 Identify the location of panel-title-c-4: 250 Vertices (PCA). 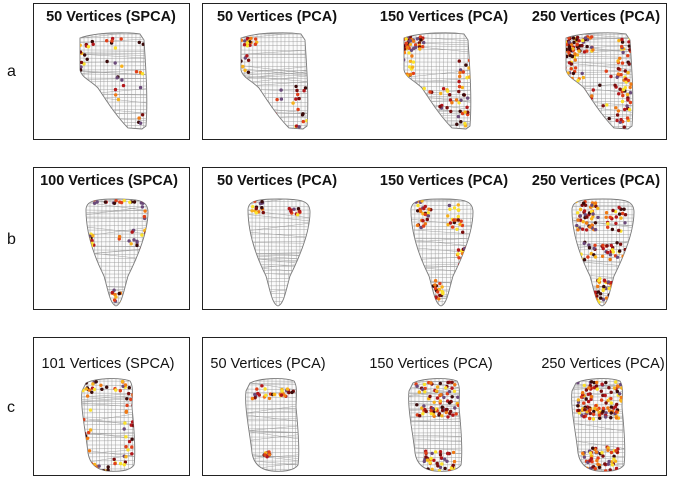
(603, 364).